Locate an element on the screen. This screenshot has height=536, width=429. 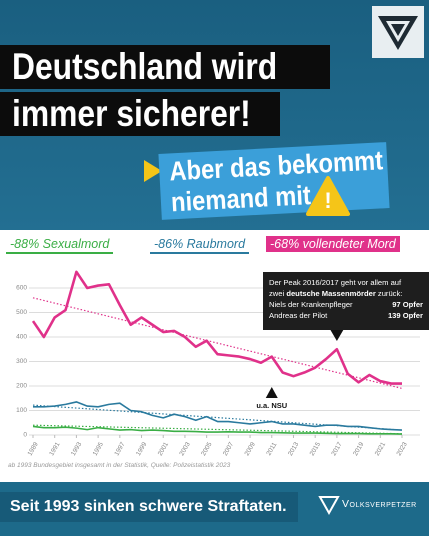
info-name: Niels der Krankenpfleger is located at coordinates (311, 304).